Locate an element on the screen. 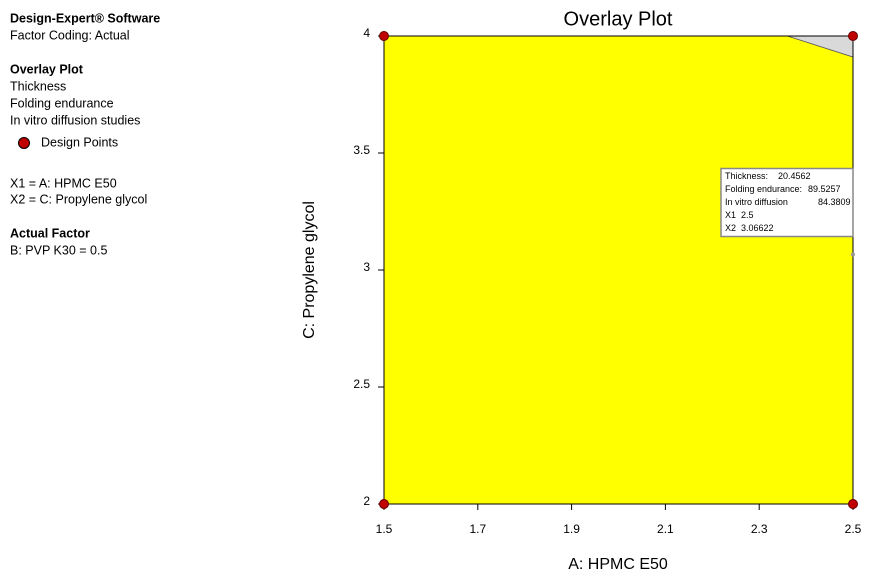  response: Folding endurance is located at coordinates (62, 103).